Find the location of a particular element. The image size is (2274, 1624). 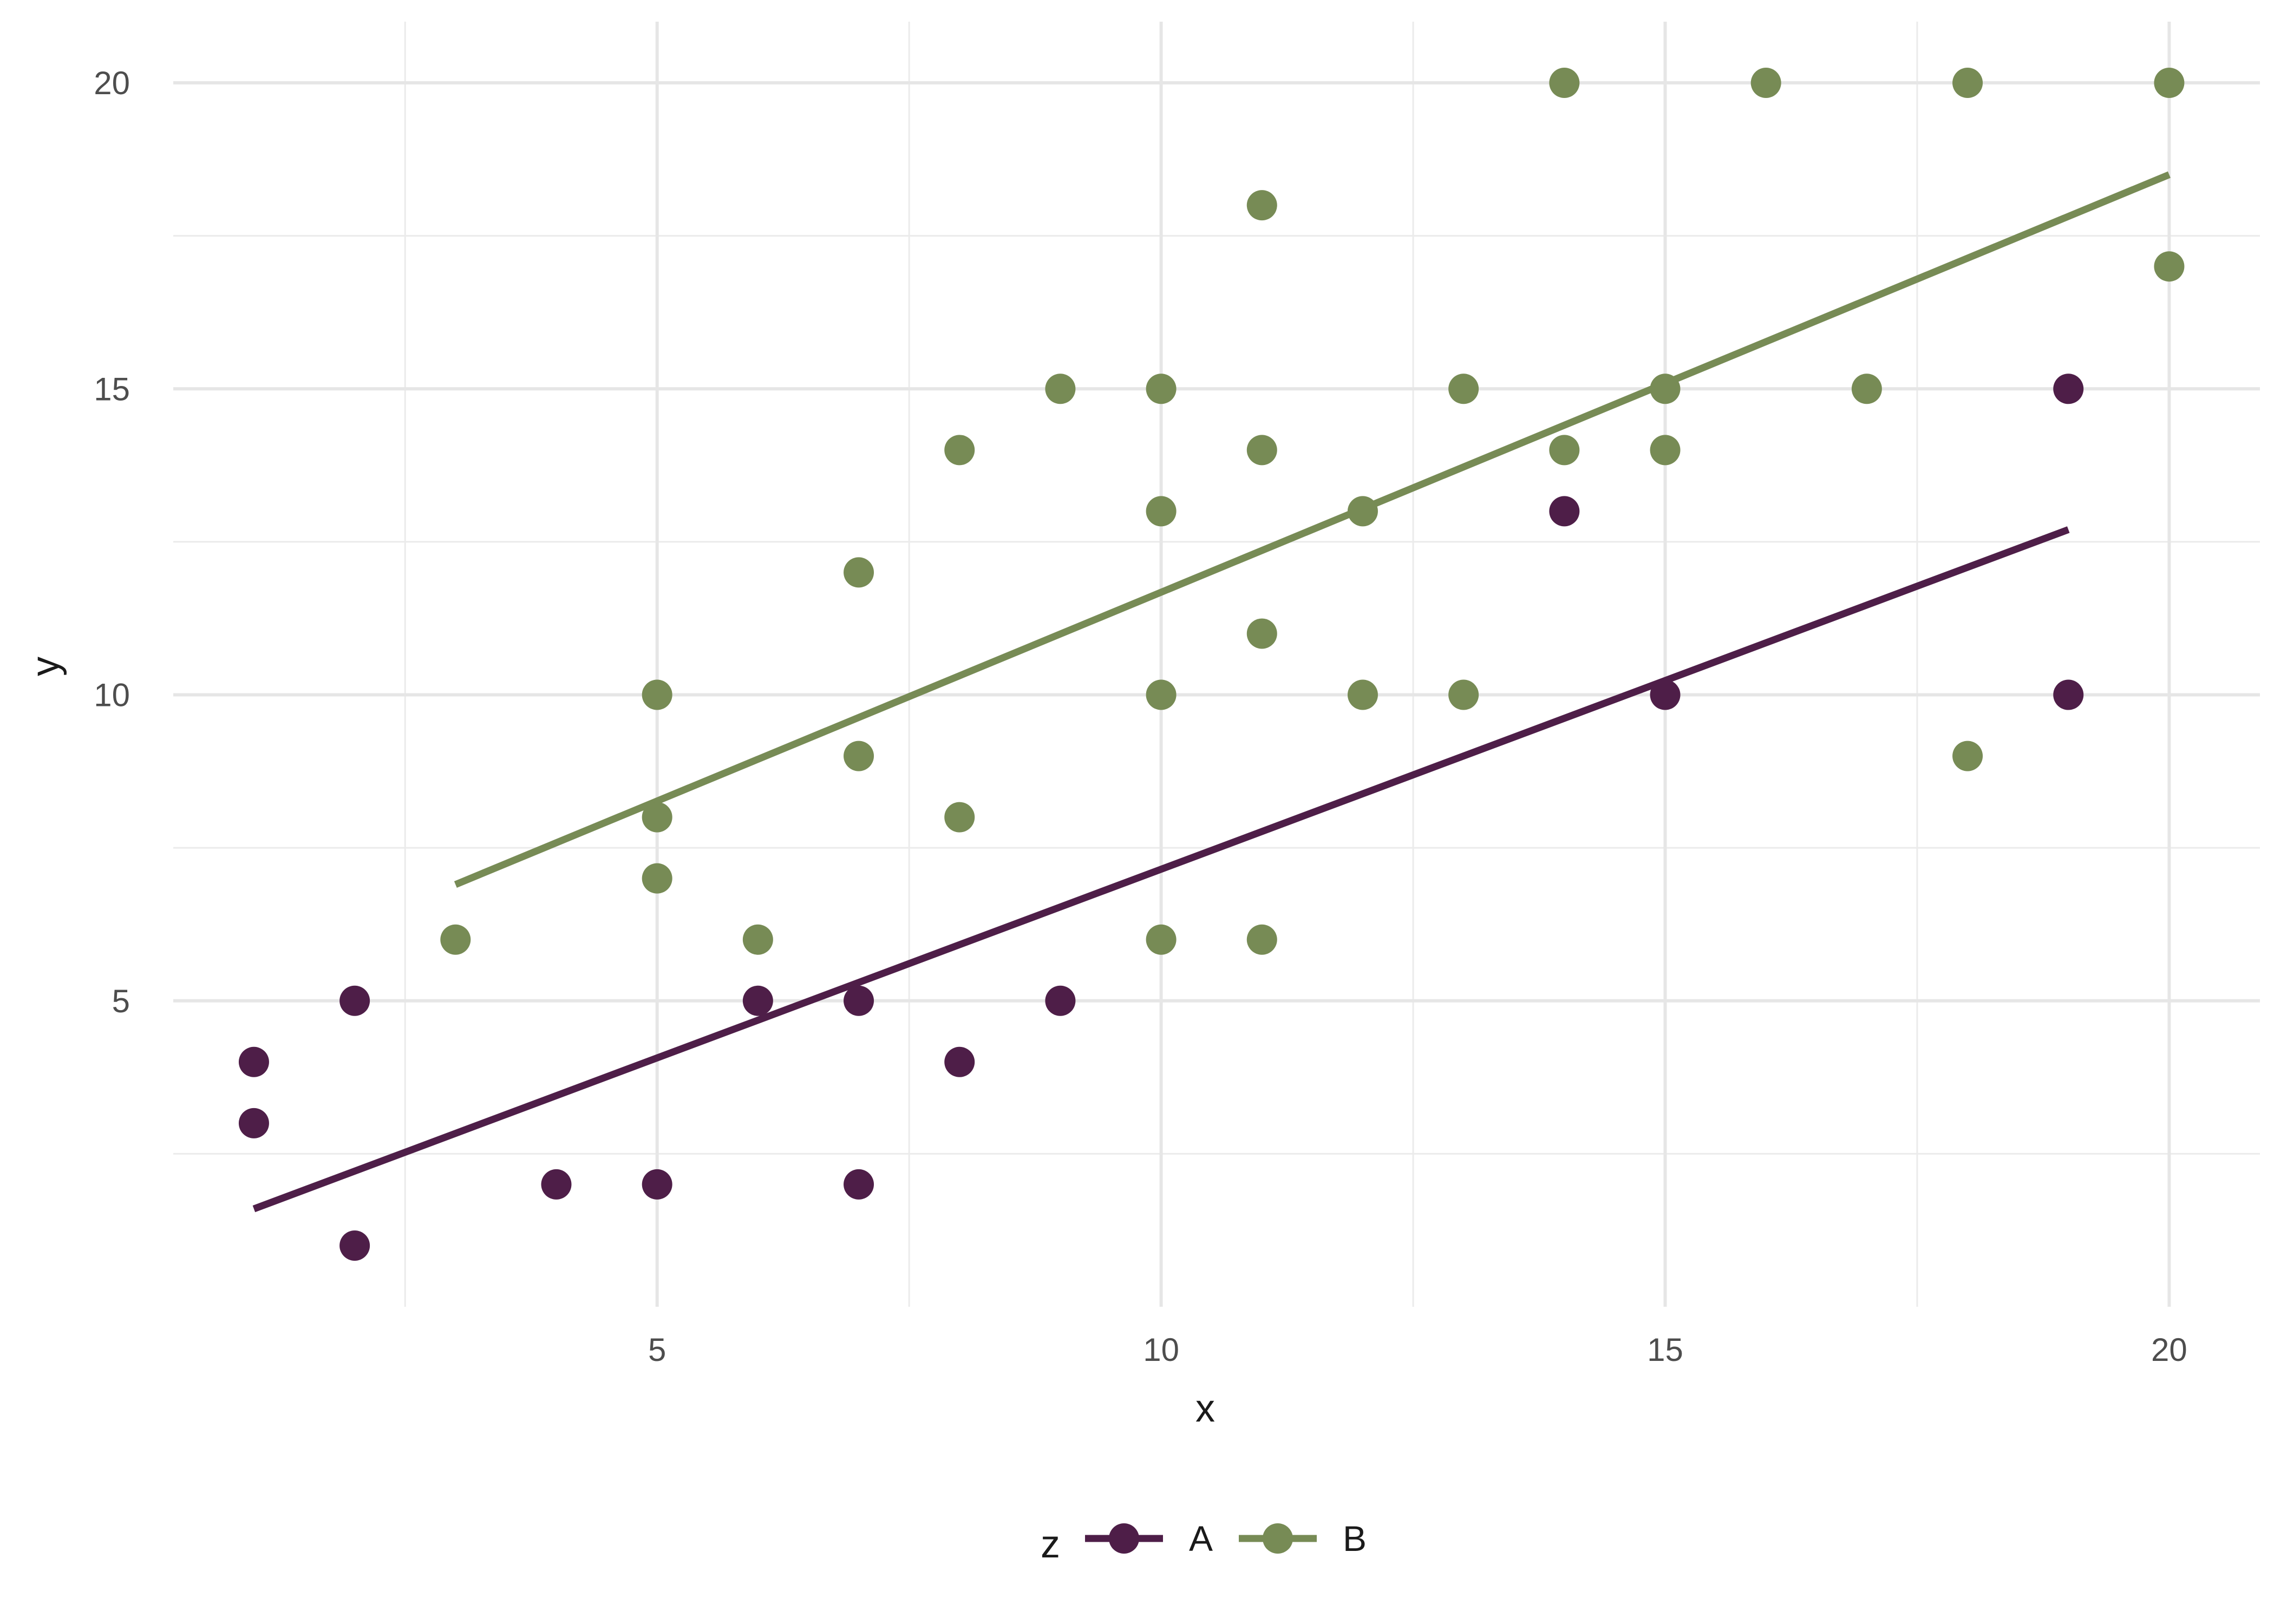

x-tick-label: 10 is located at coordinates (1161, 1350).